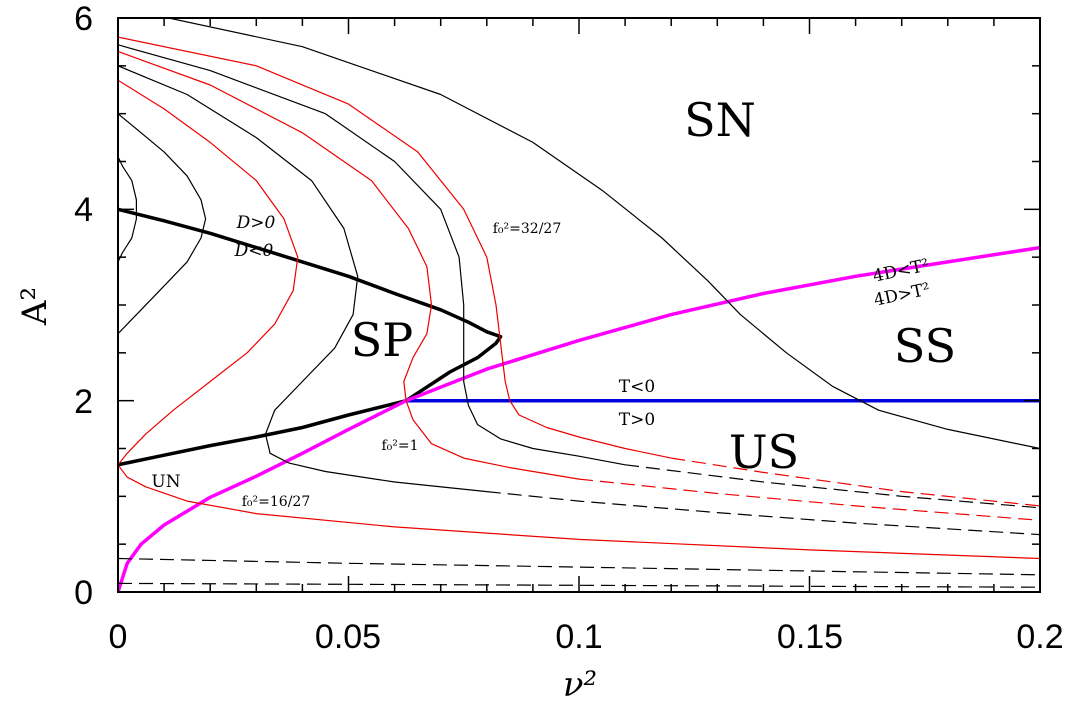 The image size is (1078, 707). I want to click on region-label-us: US, so click(764, 452).